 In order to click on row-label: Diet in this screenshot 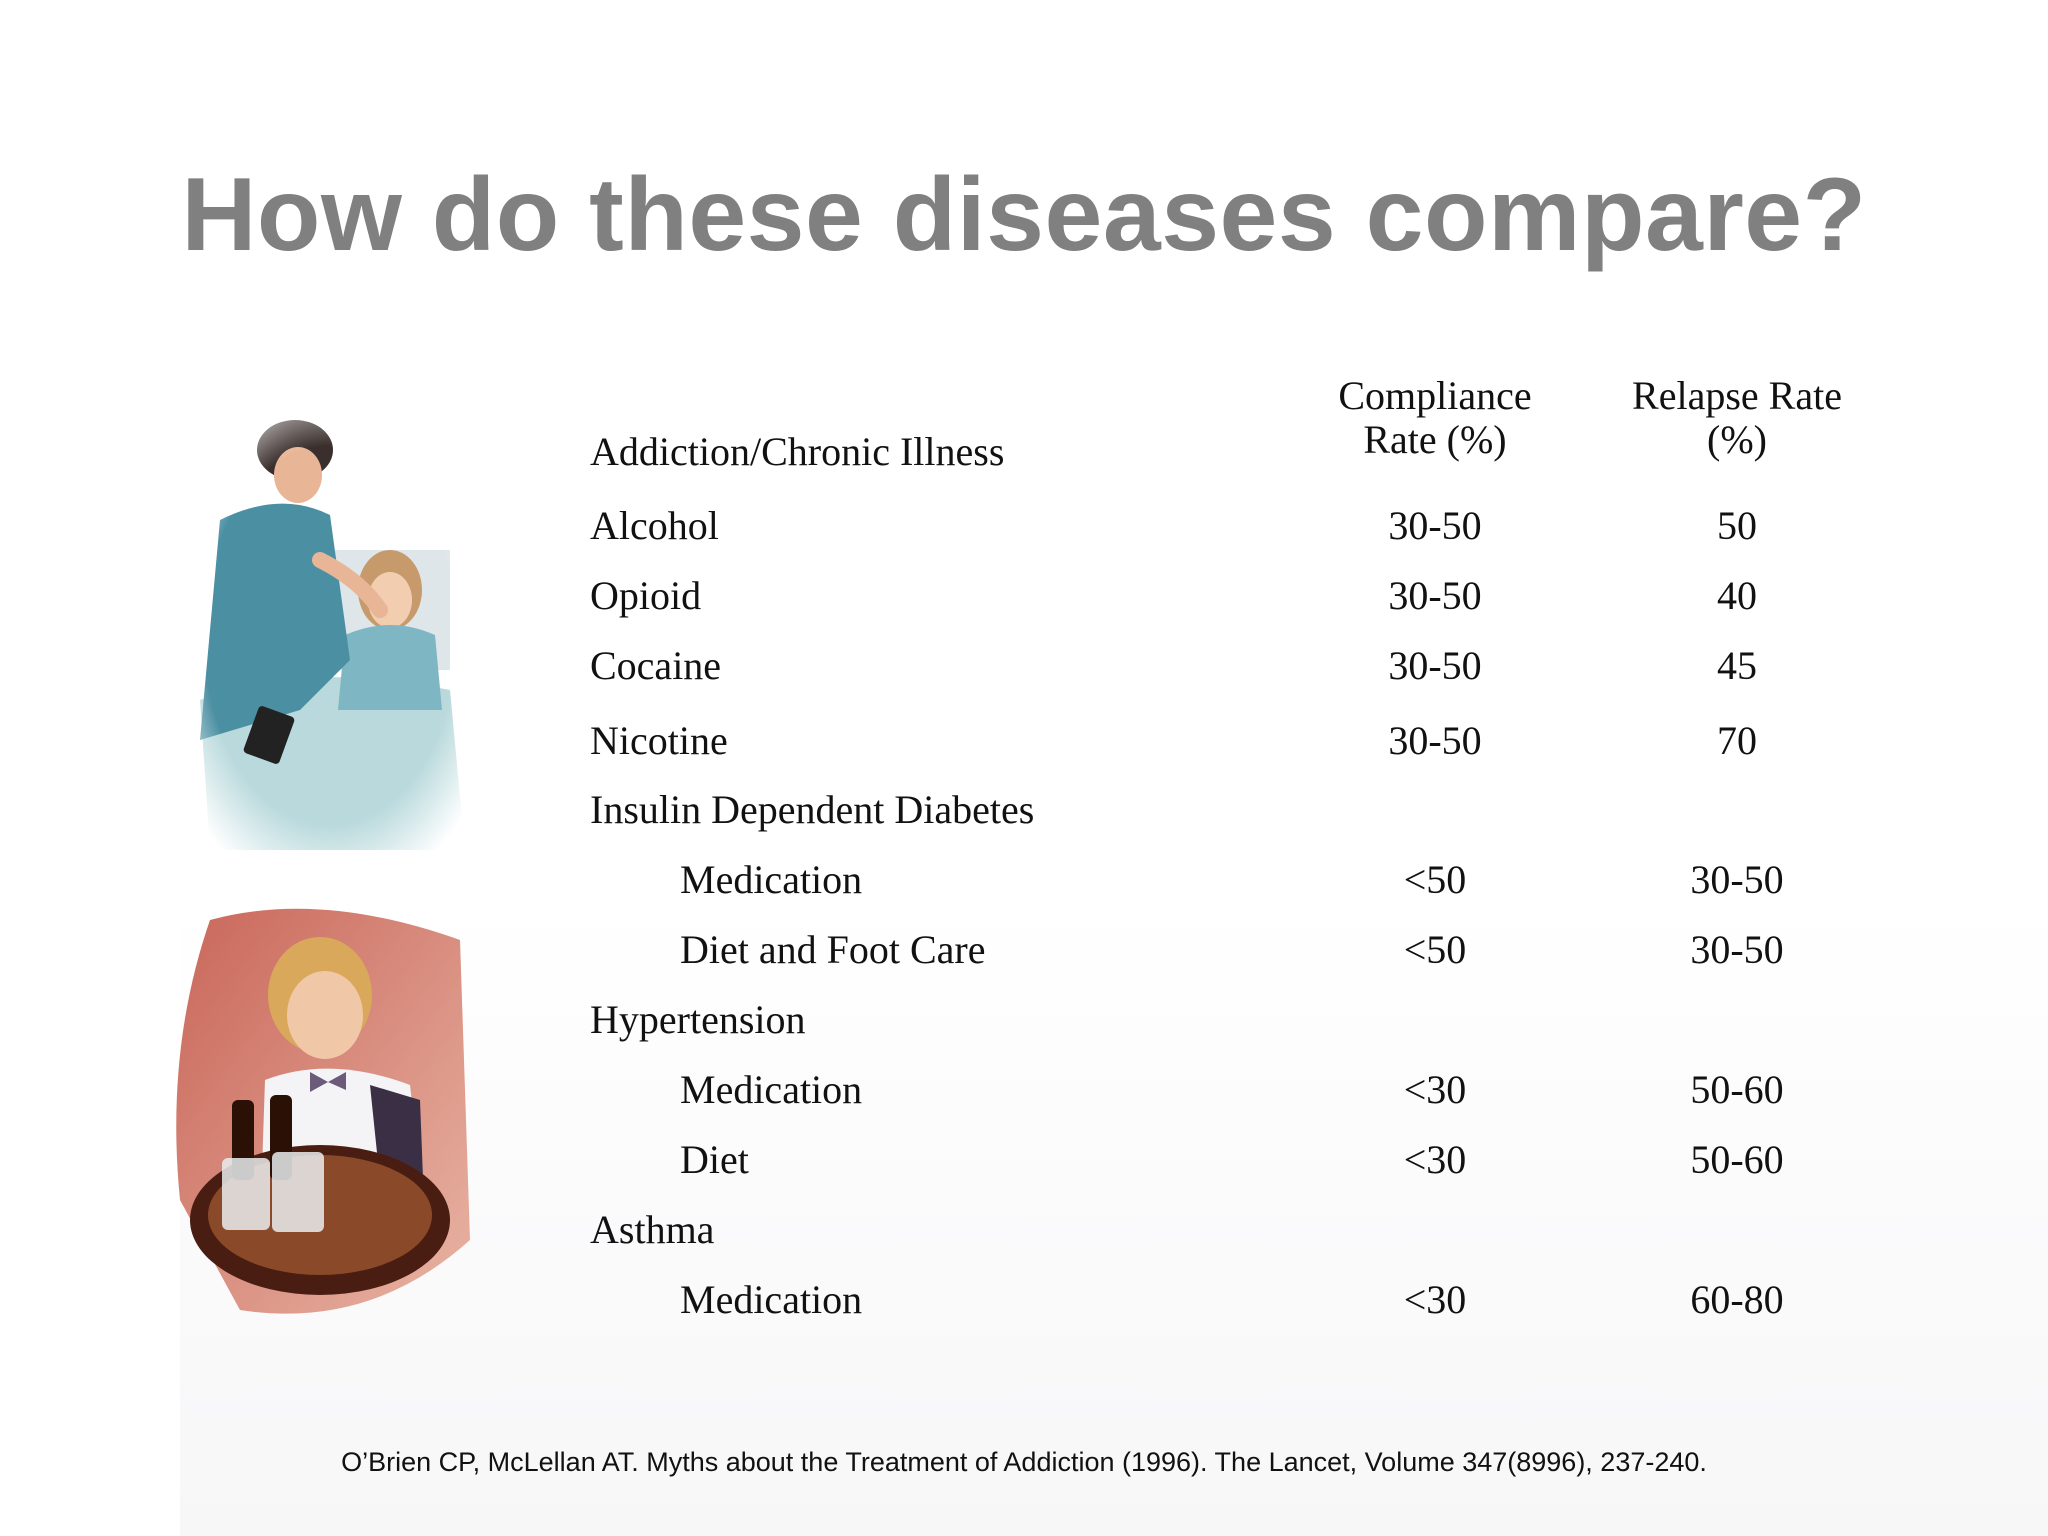, I will do `click(714, 1159)`.